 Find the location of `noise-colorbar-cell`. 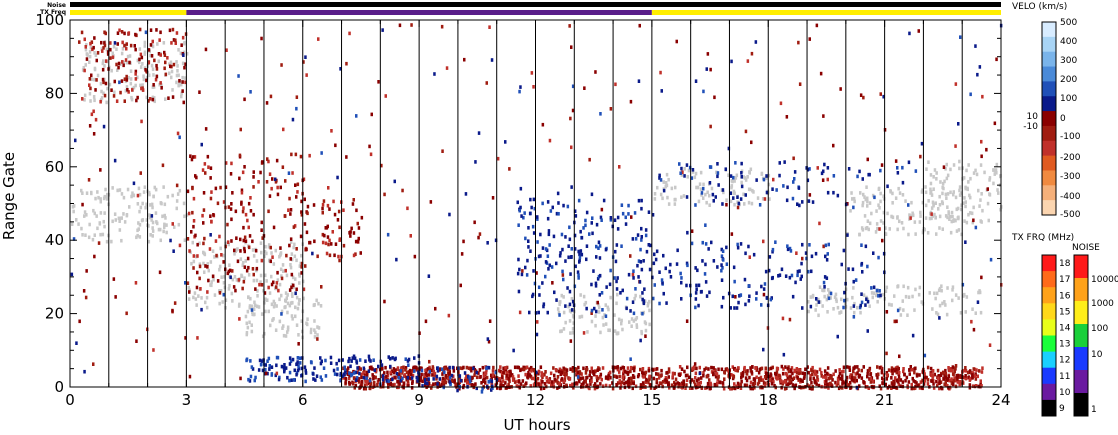

noise-colorbar-cell is located at coordinates (1081, 267).